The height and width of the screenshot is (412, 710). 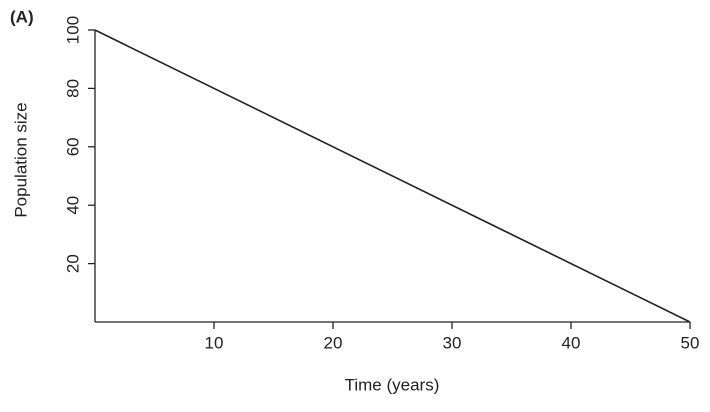 I want to click on x-tick-label: 40, so click(x=571, y=342).